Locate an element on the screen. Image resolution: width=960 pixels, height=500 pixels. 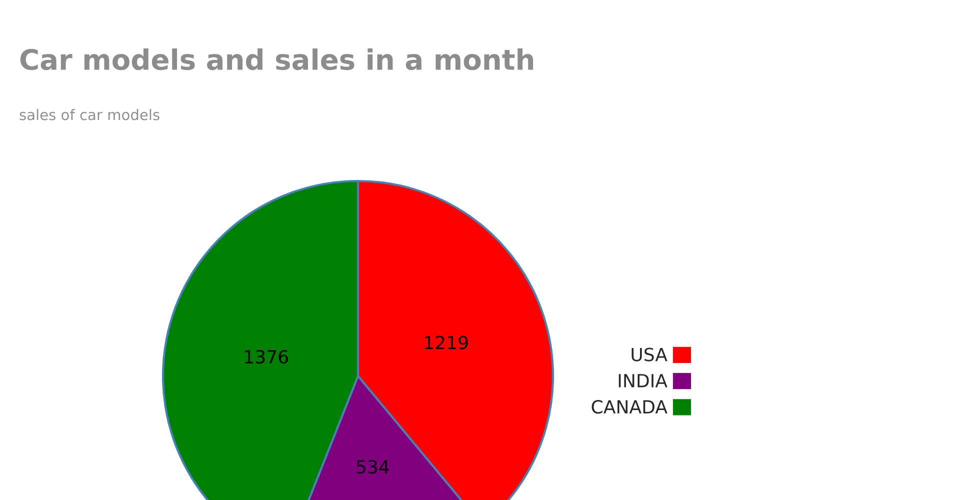
legend-label: CANADA is located at coordinates (630, 407).